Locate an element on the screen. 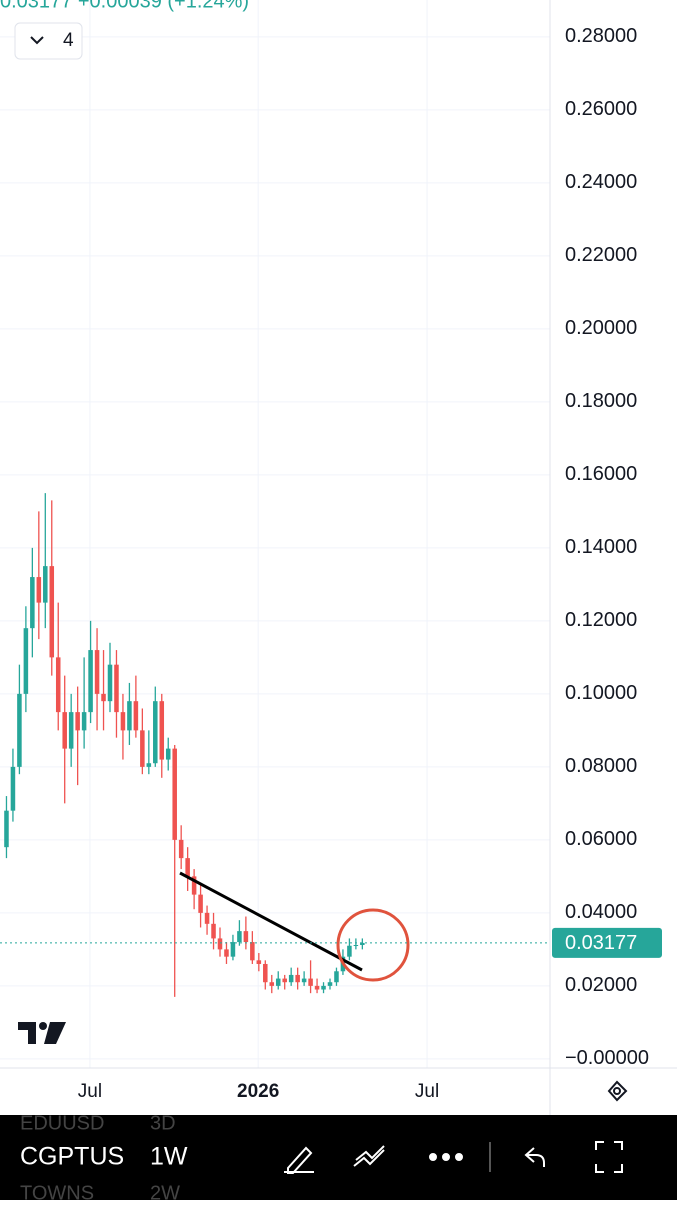 The width and height of the screenshot is (677, 1205). lines-icon is located at coordinates (369, 1156).